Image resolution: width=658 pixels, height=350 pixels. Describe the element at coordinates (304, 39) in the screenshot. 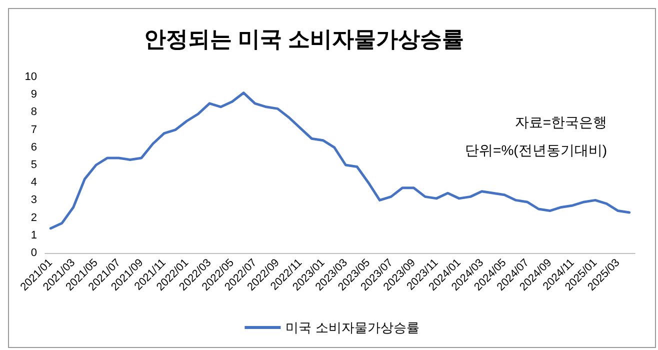

I see `chart-title: 안정되는 미국 소비자물가상승률` at that location.